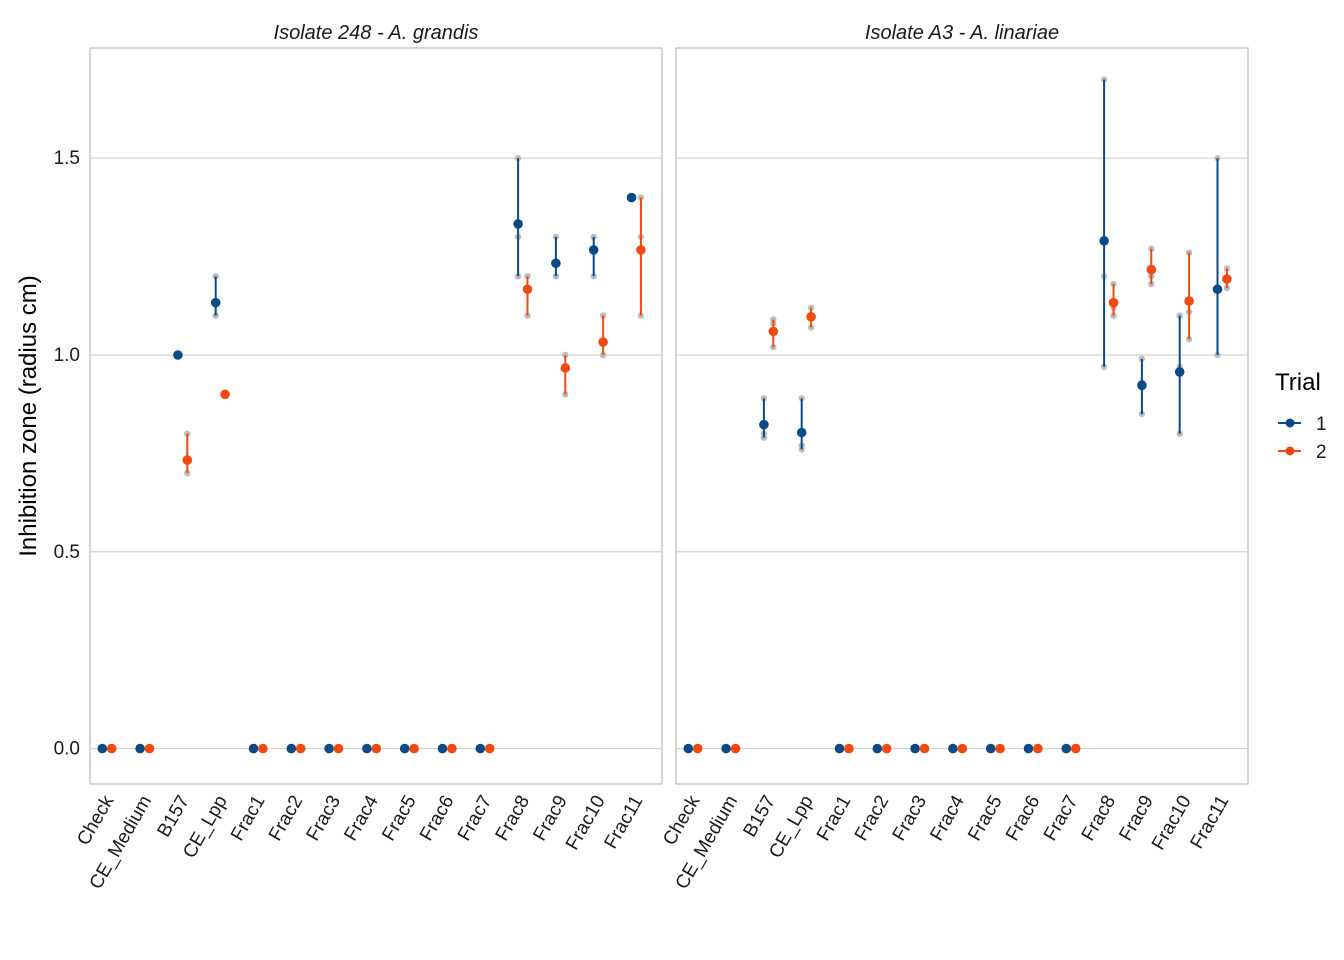 This screenshot has height=960, width=1344. I want to click on legend-entry-1: 1, so click(1302, 424).